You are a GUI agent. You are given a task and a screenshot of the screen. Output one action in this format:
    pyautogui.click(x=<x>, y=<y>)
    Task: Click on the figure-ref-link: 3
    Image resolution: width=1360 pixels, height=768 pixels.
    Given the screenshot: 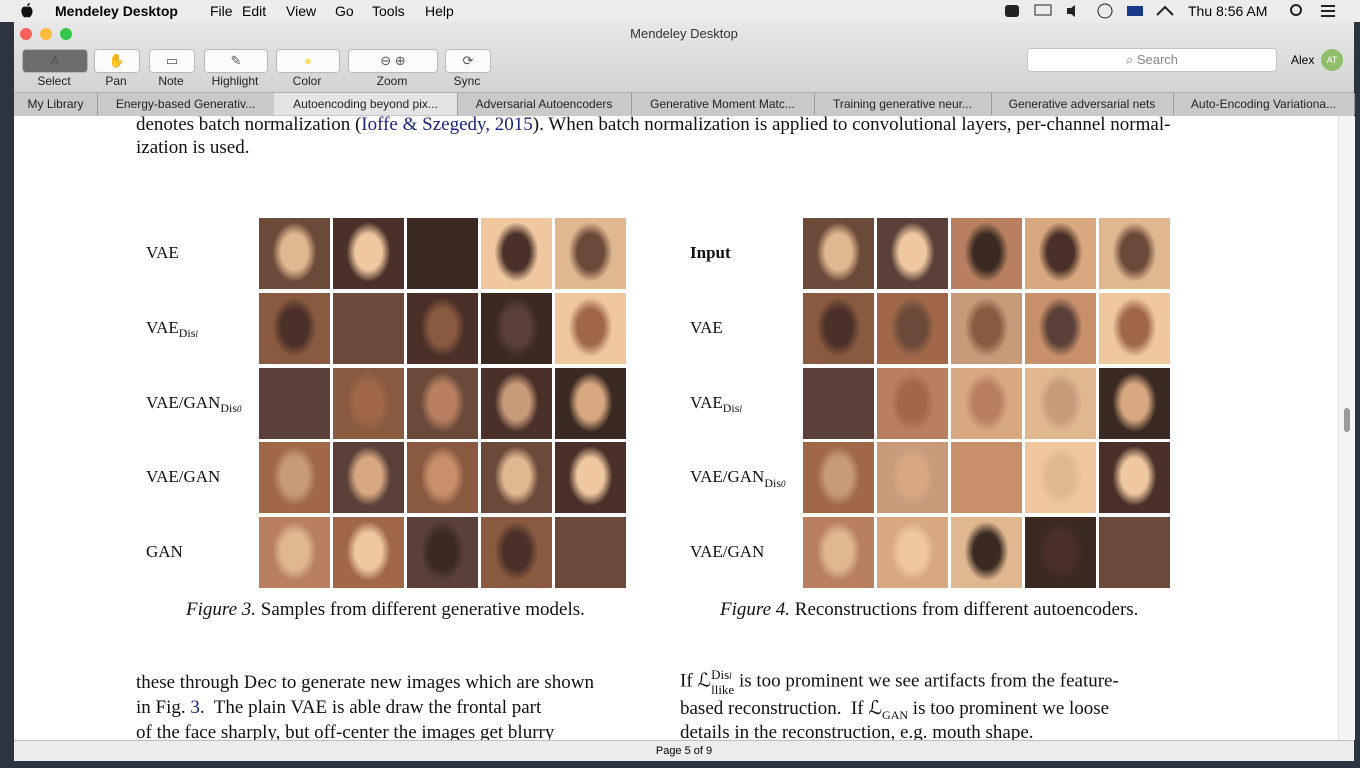 What is the action you would take?
    pyautogui.click(x=195, y=707)
    